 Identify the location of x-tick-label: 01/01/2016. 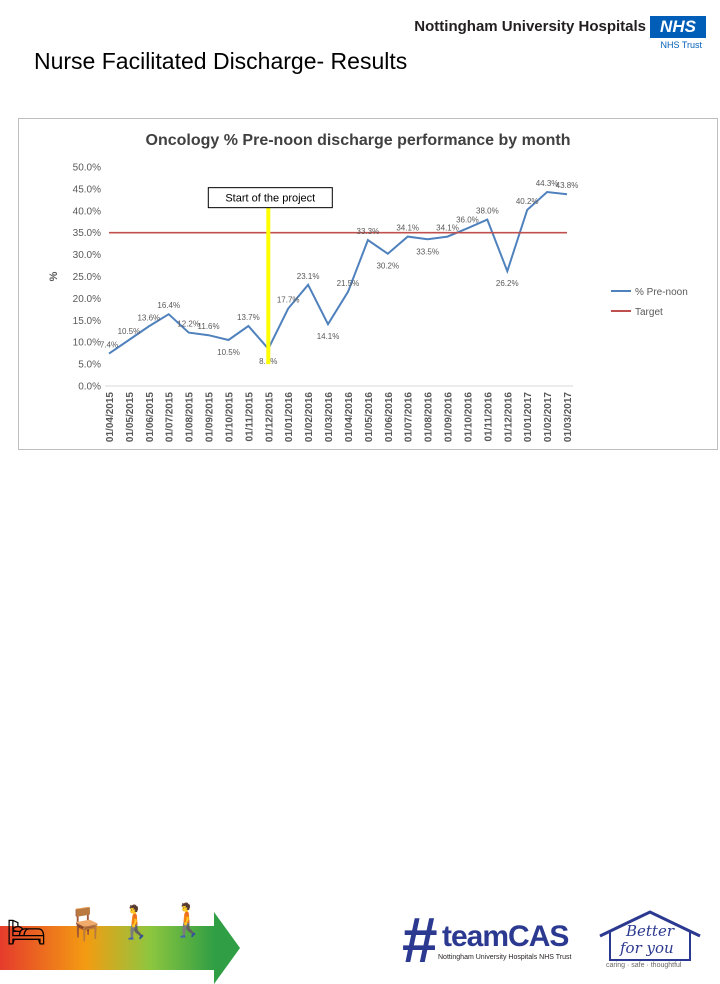
(289, 417).